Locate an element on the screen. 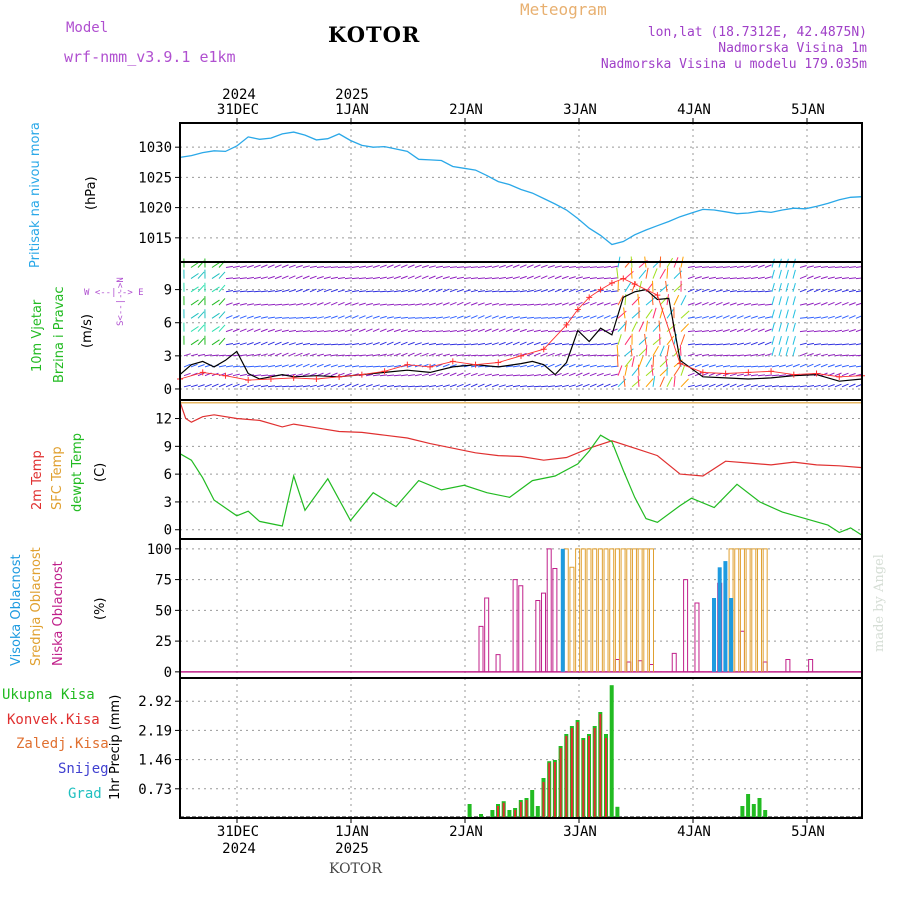 The height and width of the screenshot is (904, 900). model-name: wrf-nmm_v3.9.1 e1km is located at coordinates (150, 57).